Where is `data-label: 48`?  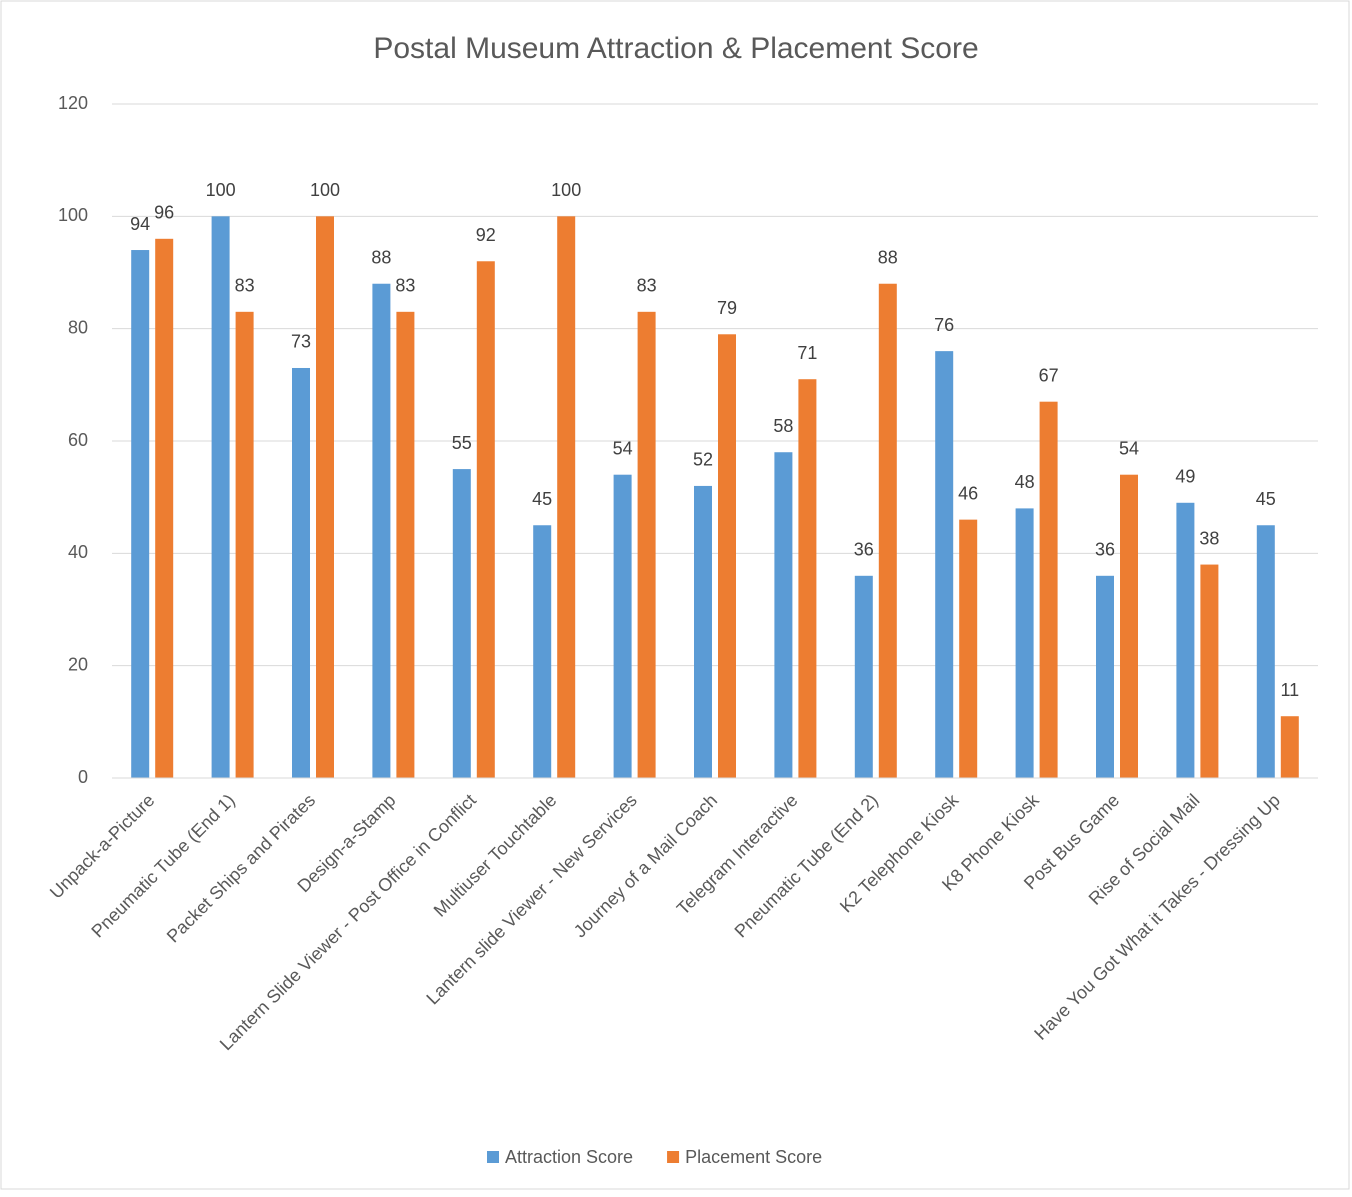 data-label: 48 is located at coordinates (1025, 482).